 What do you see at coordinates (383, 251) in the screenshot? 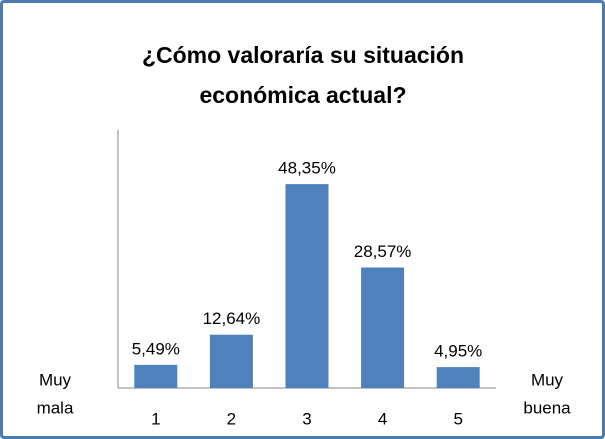
I see `data-label: 28,57%` at bounding box center [383, 251].